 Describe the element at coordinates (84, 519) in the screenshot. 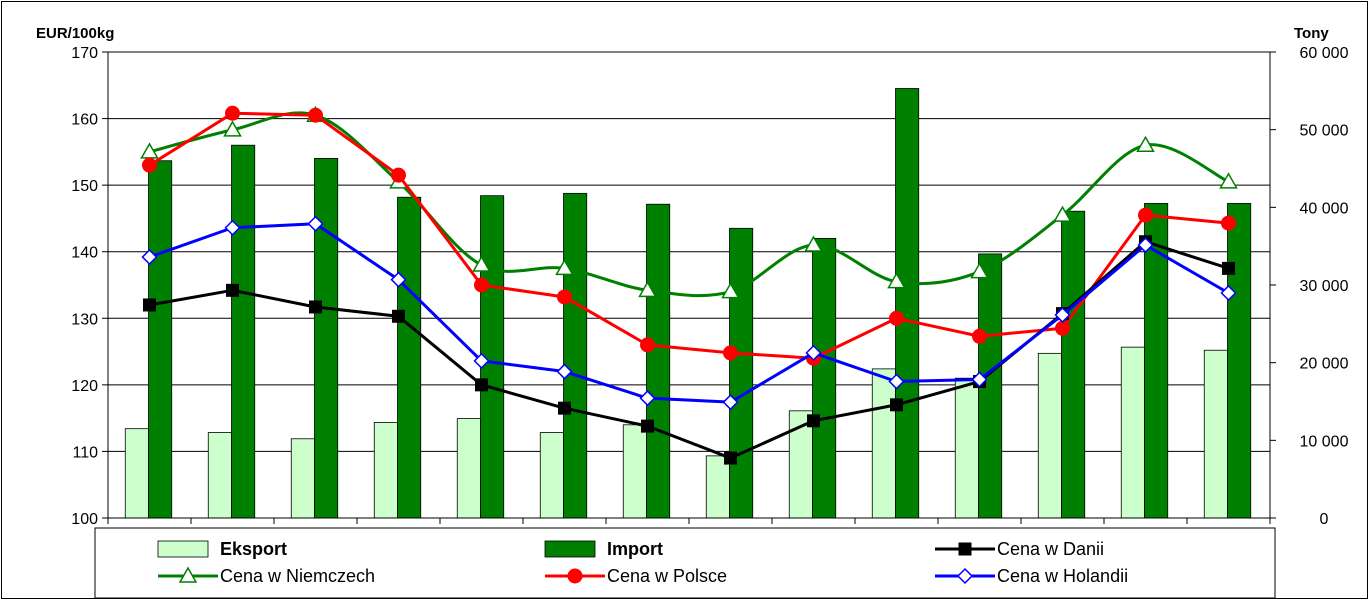

I see `left-tick-label: 100` at that location.